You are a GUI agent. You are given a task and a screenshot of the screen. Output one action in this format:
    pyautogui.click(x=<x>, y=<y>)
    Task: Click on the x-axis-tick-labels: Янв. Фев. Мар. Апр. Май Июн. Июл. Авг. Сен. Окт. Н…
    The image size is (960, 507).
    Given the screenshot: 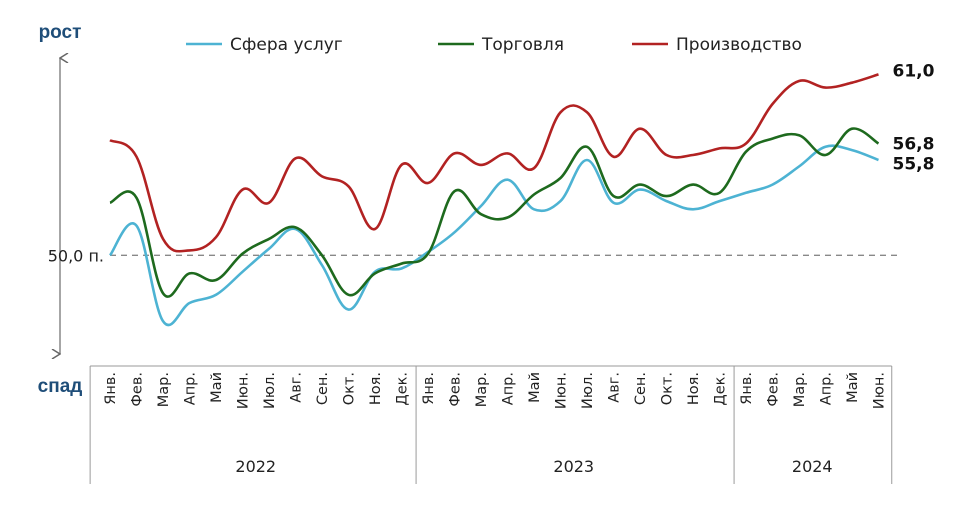 What is the action you would take?
    pyautogui.click(x=495, y=390)
    